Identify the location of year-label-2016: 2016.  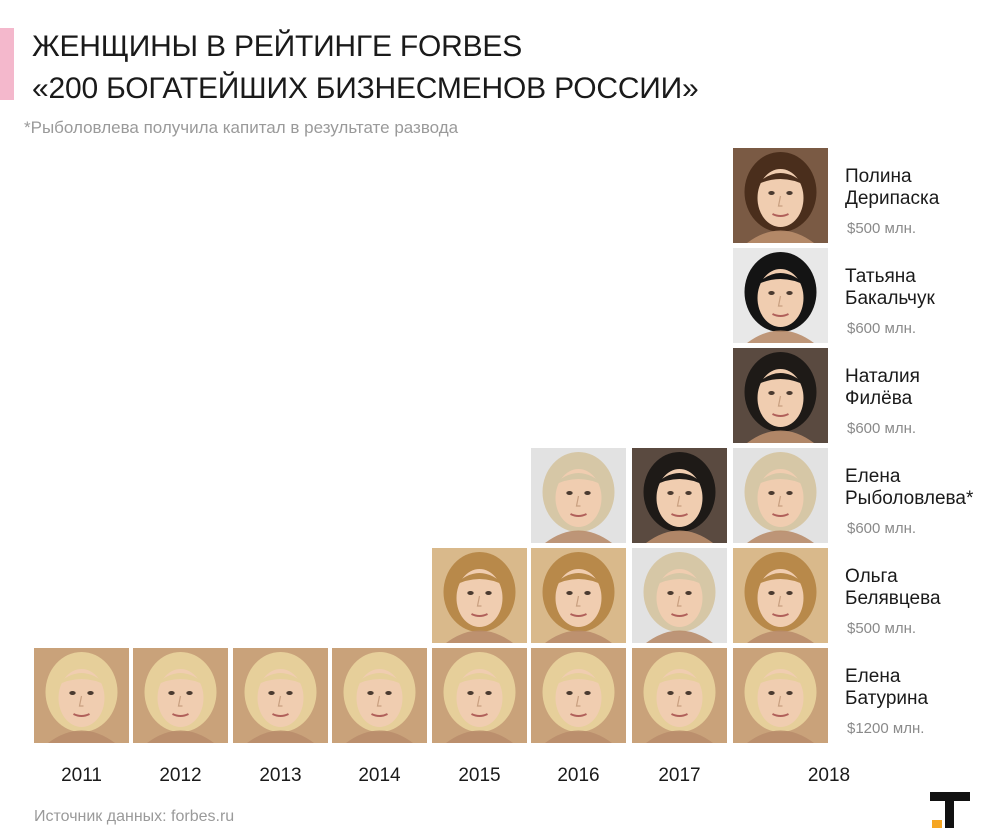
(578, 775).